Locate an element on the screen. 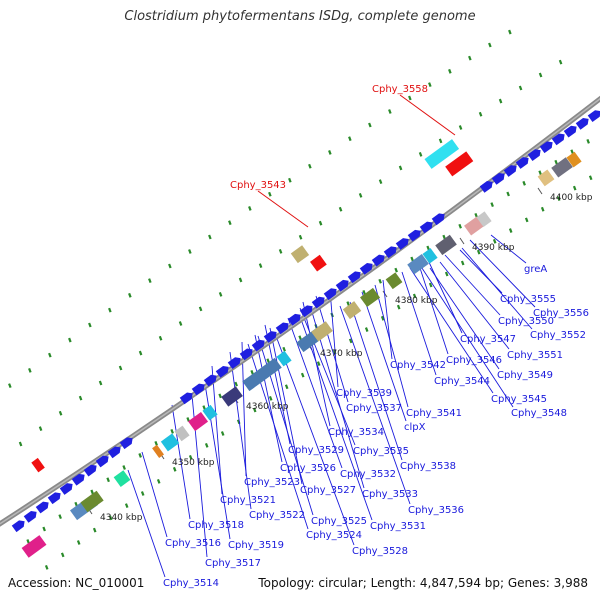  blue-gene-label: Cphy_3532 is located at coordinates (368, 474).